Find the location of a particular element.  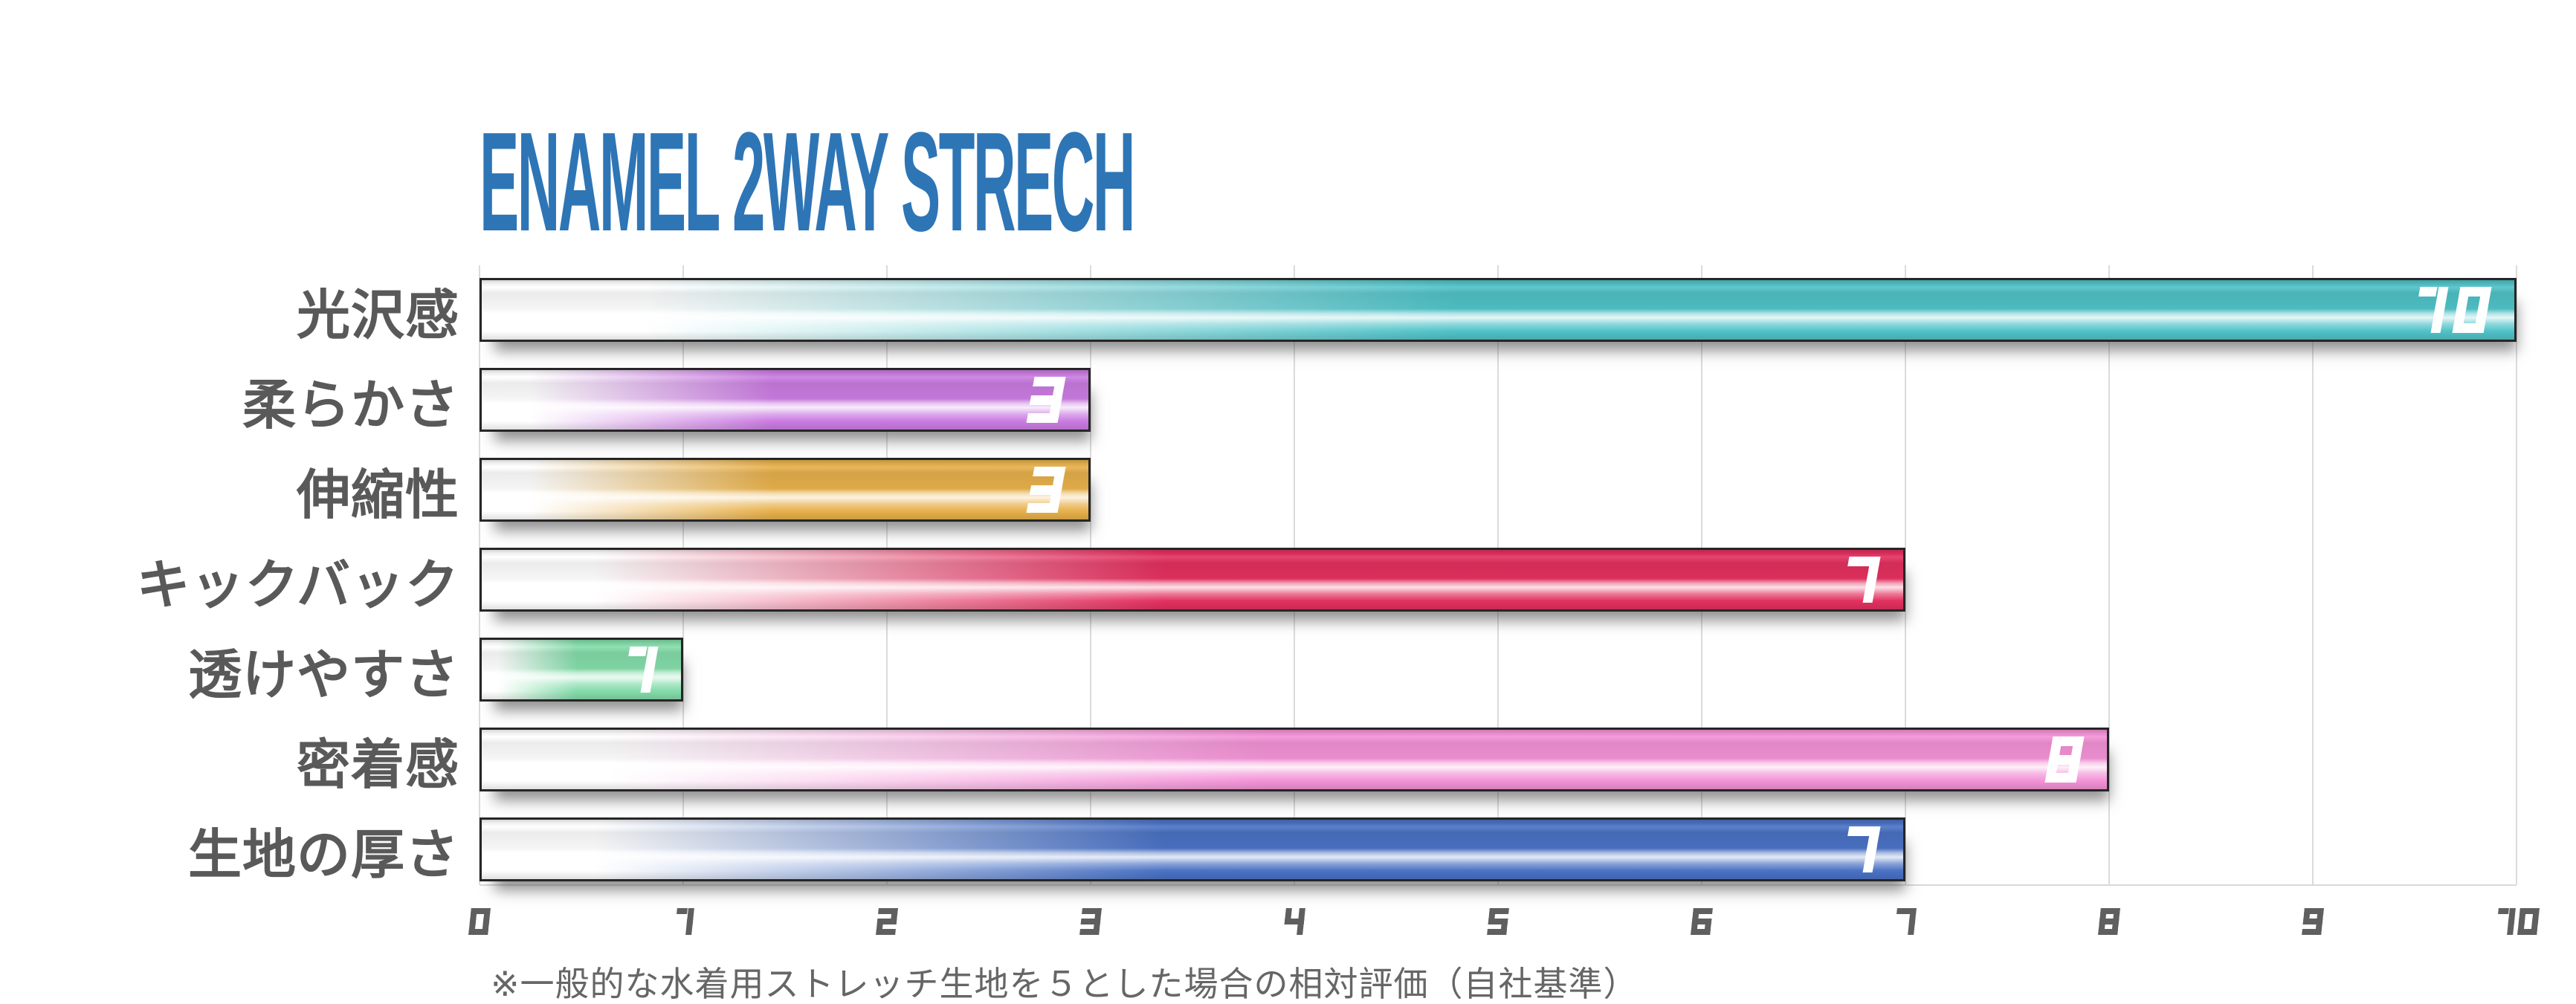

chart-title: ENAMEL 2WAY STRECH is located at coordinates (807, 182).